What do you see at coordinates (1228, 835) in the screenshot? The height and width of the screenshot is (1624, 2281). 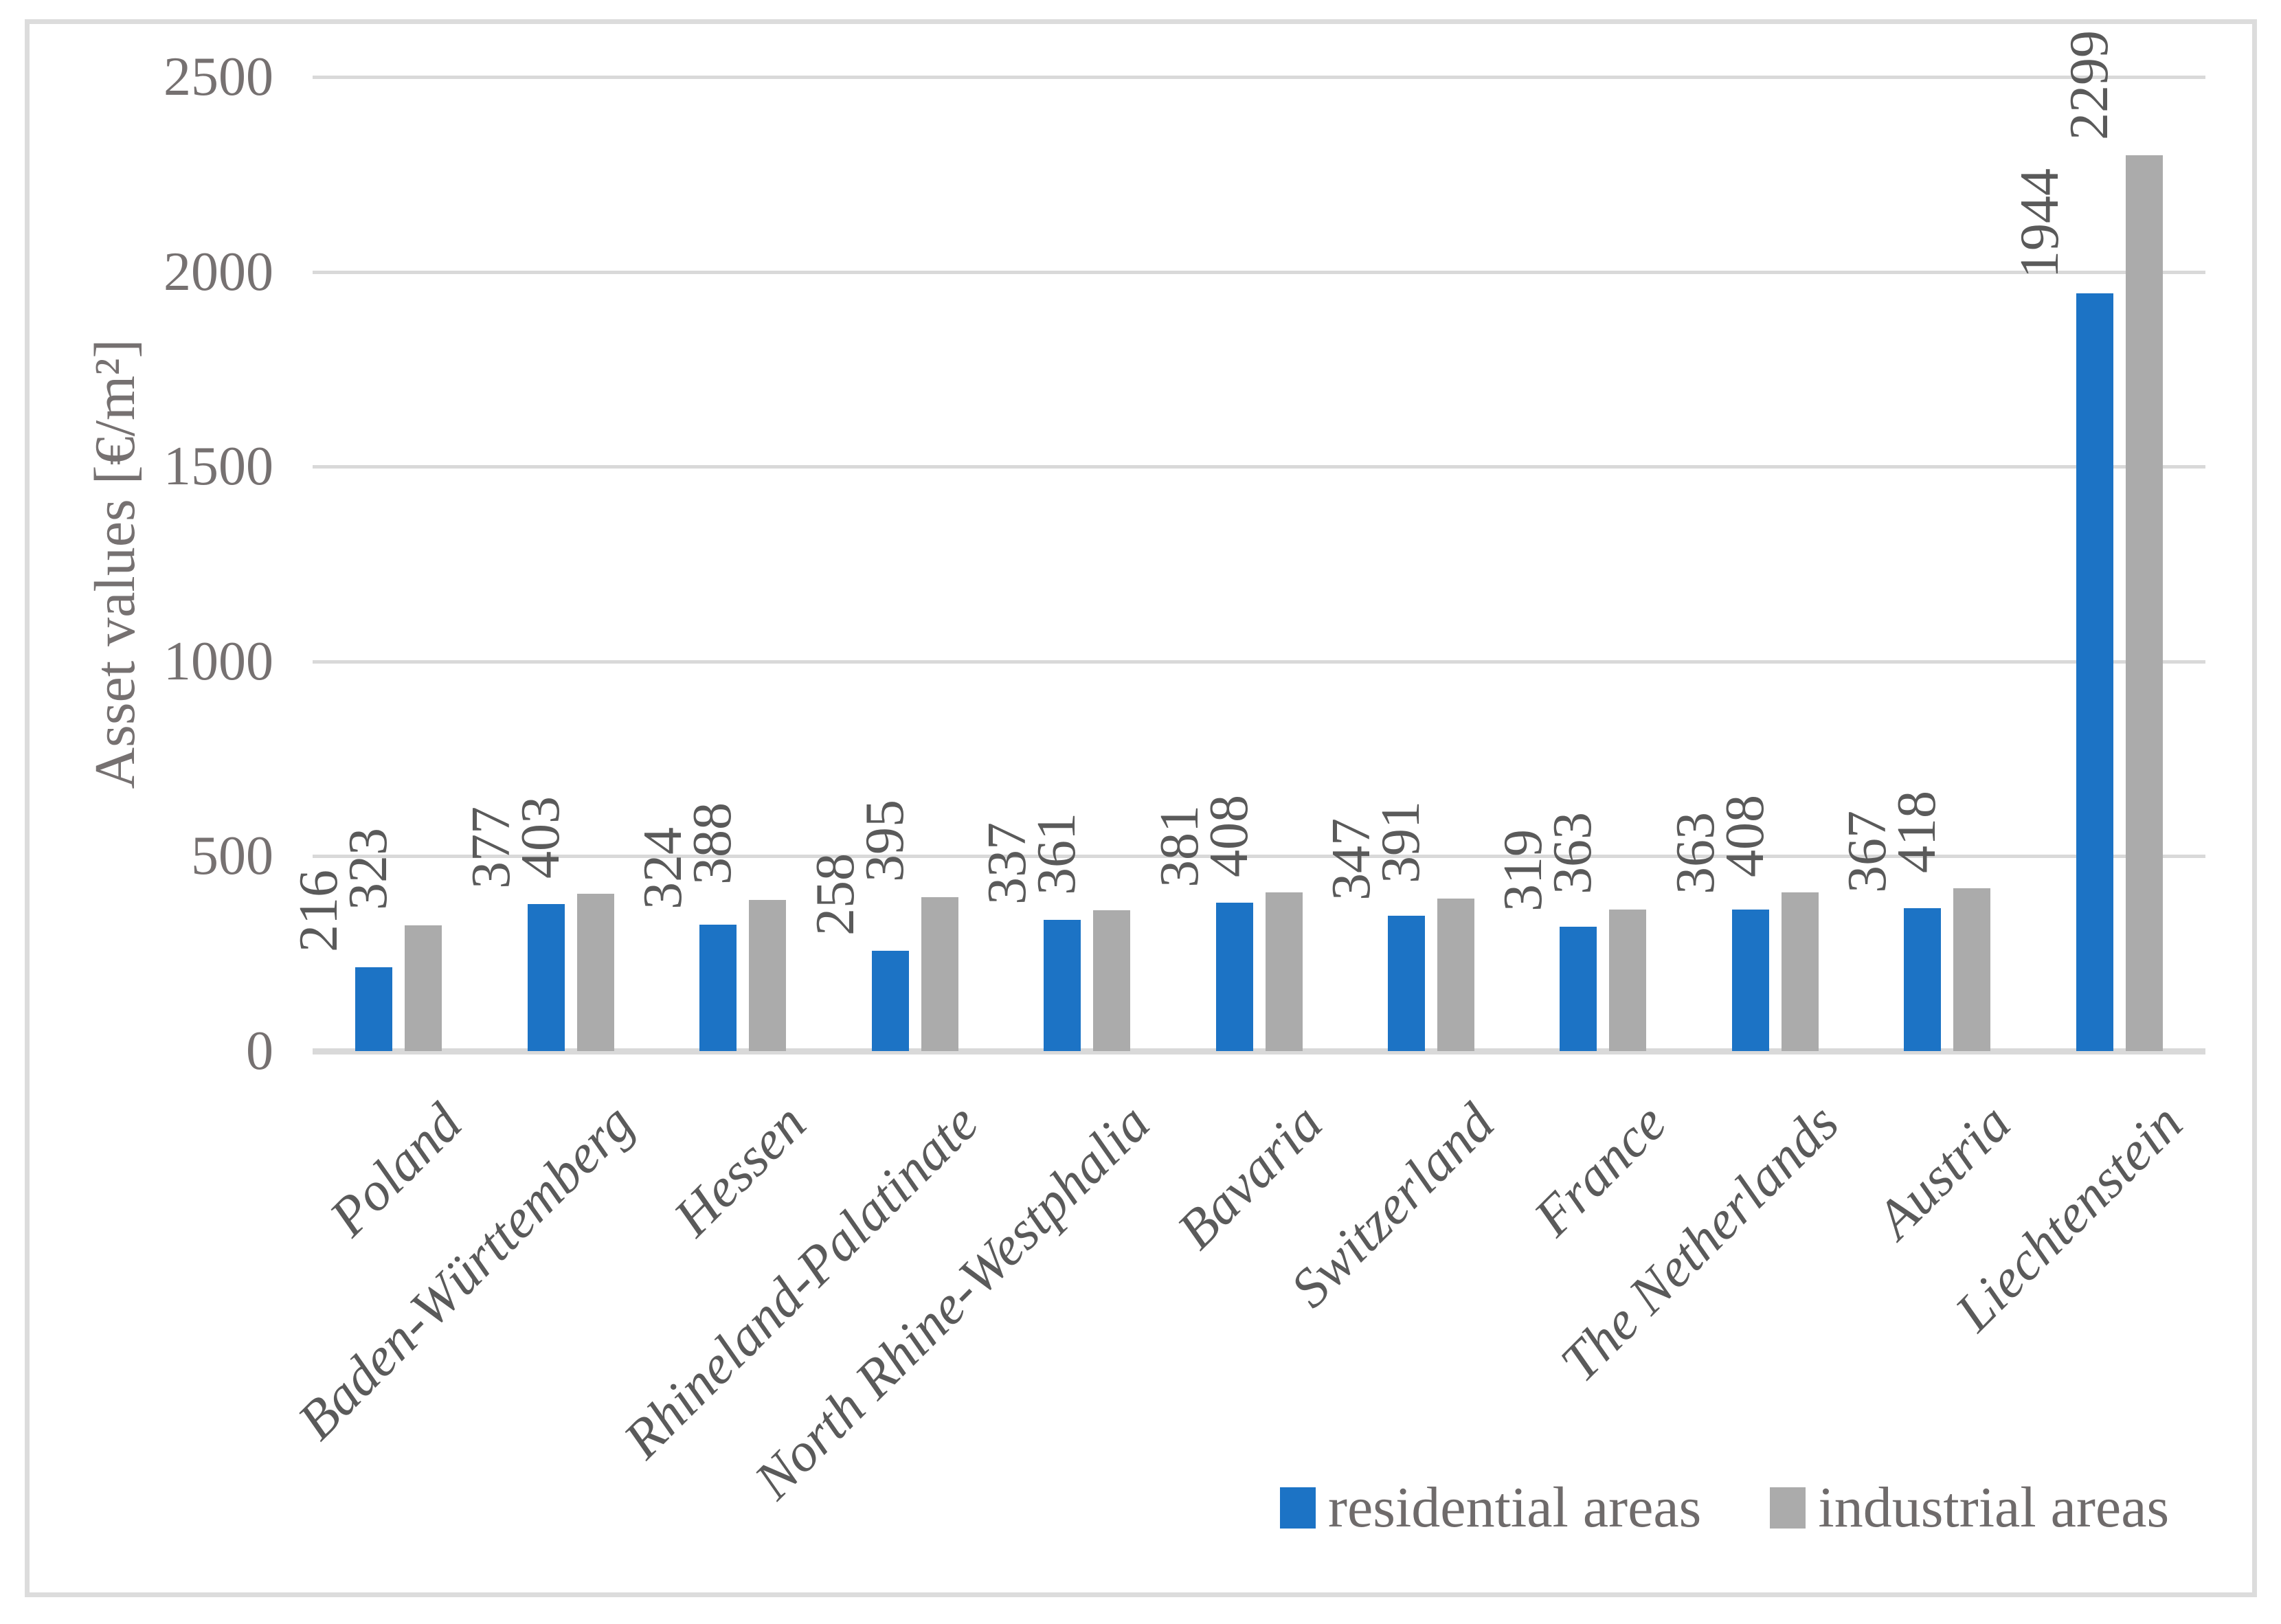 I see `bar-value-label-industrial-5: 408` at bounding box center [1228, 835].